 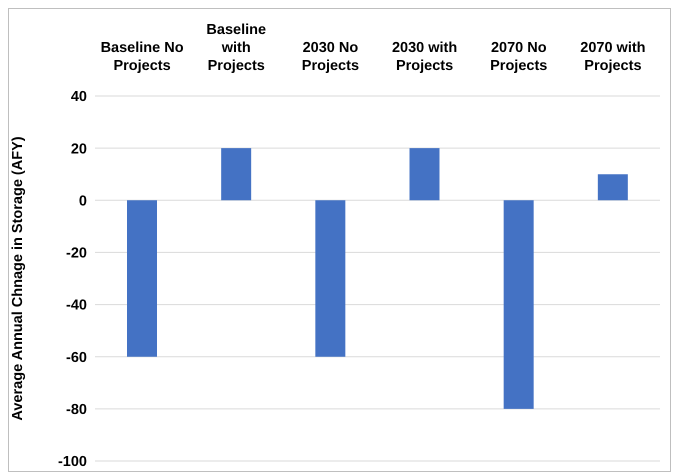 What do you see at coordinates (331, 57) in the screenshot?
I see `x-tick-label: 2030 No Projects` at bounding box center [331, 57].